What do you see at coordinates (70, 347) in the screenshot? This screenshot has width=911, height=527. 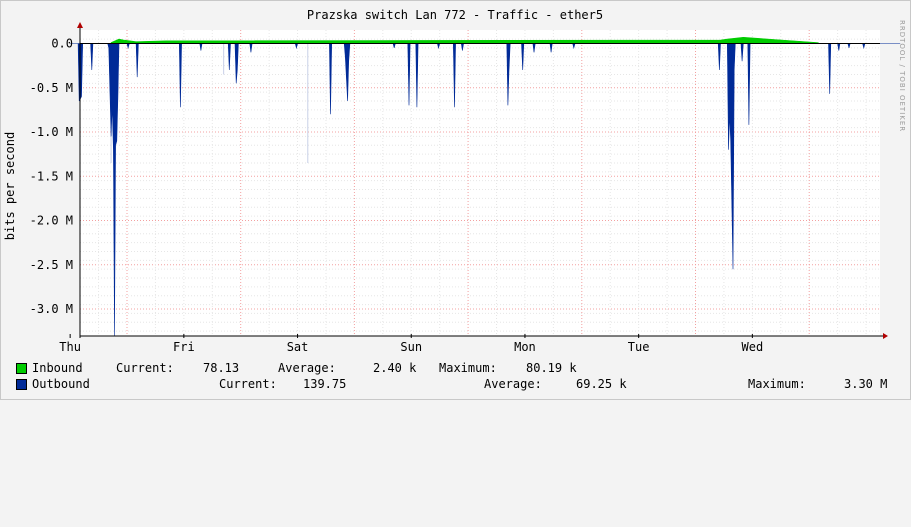 I see `x-tick-label: Thu` at bounding box center [70, 347].